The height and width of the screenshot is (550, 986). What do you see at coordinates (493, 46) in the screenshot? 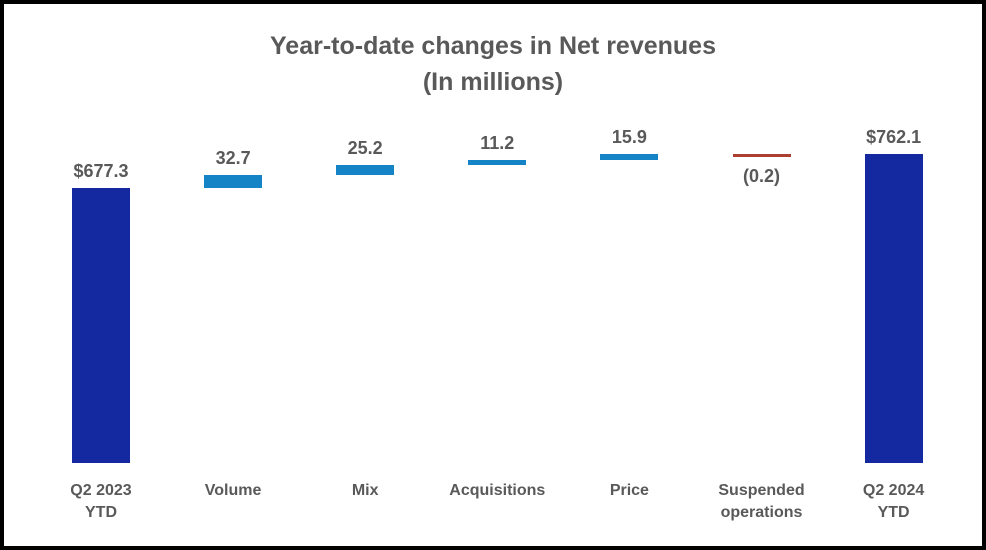
I see `chart-title-line1: Year-to-date changes in Net revenues` at bounding box center [493, 46].